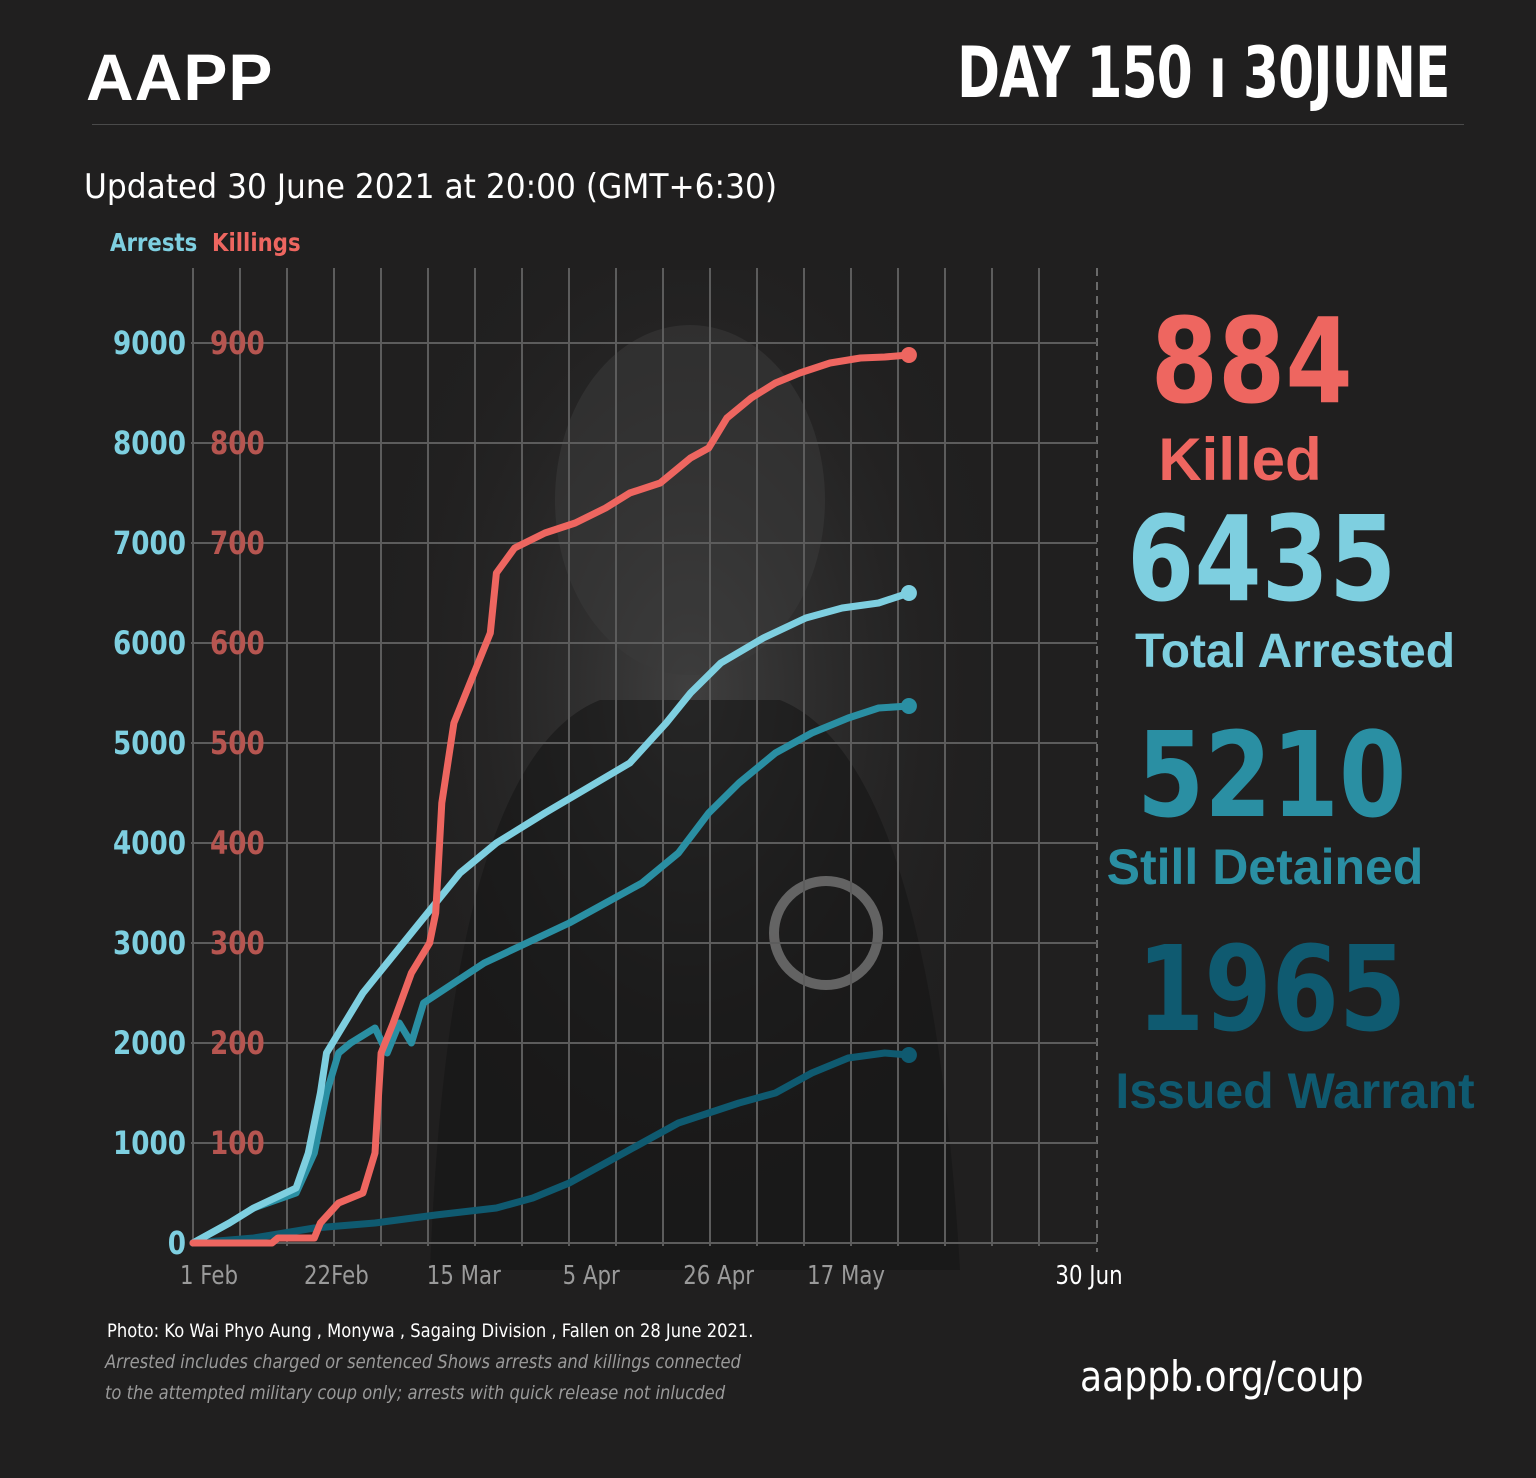 This screenshot has height=1478, width=1536. I want to click on y-tick-label-arrests: 3000, so click(149, 942).